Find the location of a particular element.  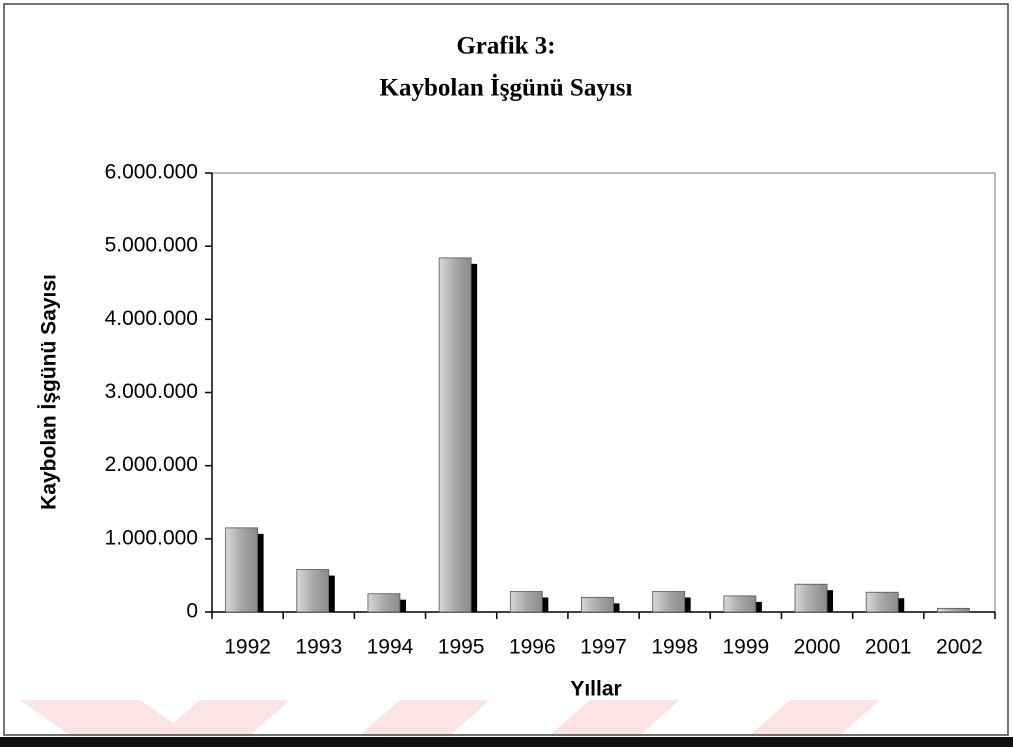

chart-title: Grafik 3: is located at coordinates (505, 46).